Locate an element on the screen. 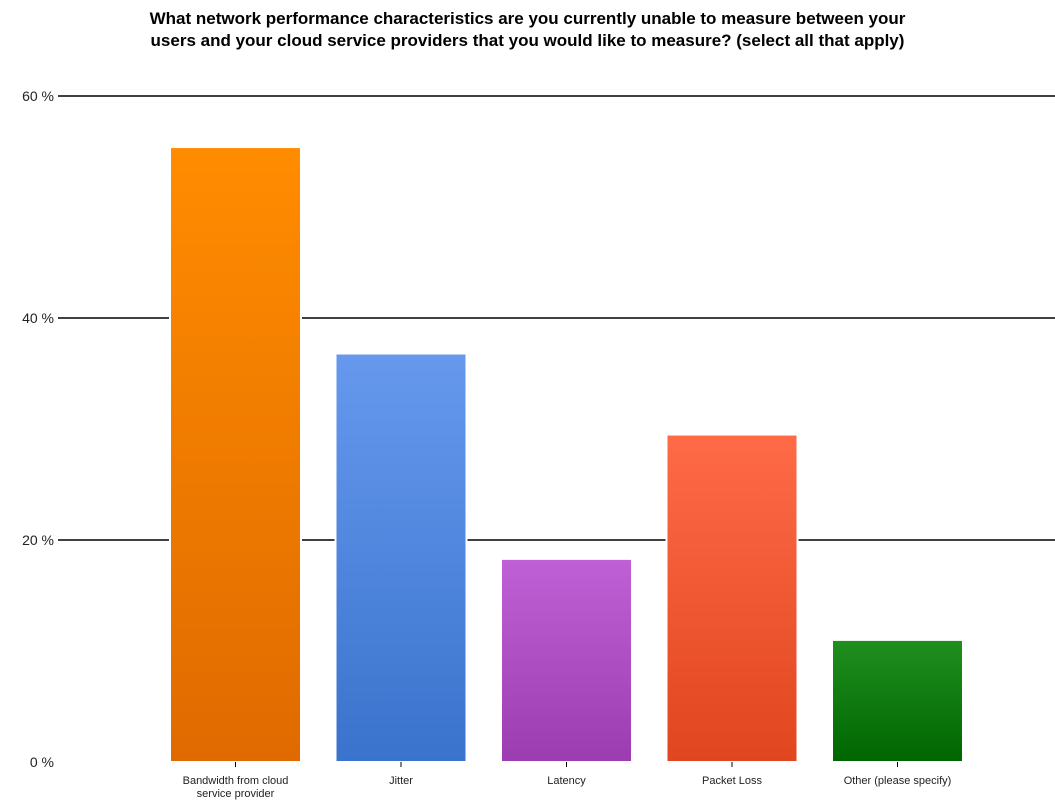 This screenshot has width=1055, height=804. x-tick-label: Jitter is located at coordinates (401, 781).